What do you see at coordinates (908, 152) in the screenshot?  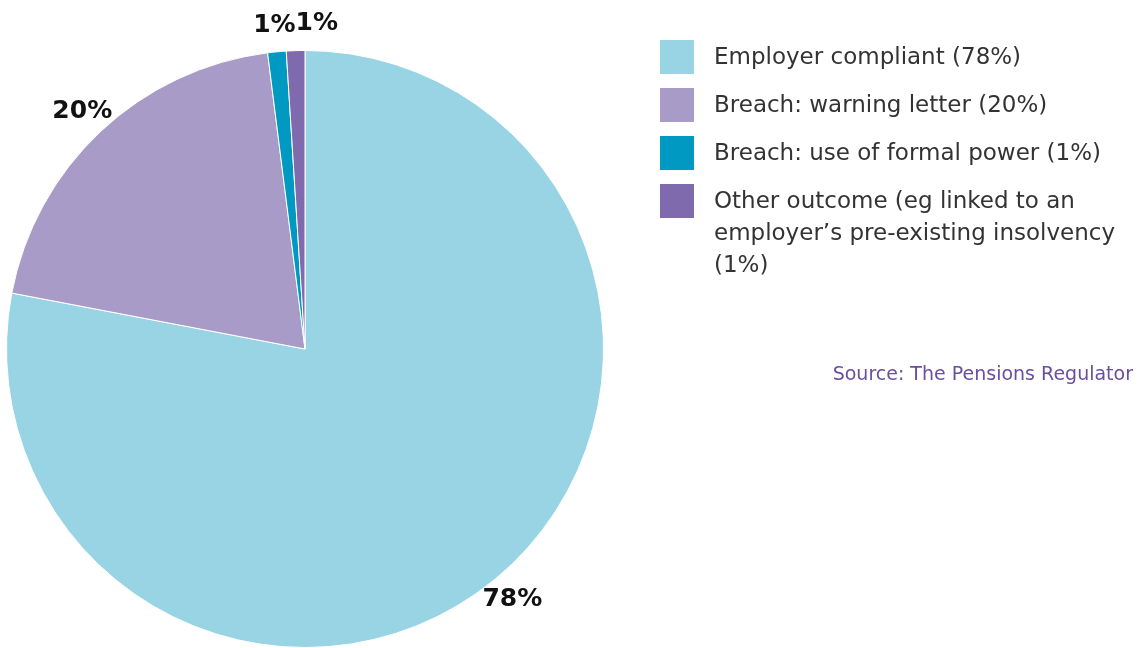 I see `legend-label: Breach: use of formal power (1%)` at bounding box center [908, 152].